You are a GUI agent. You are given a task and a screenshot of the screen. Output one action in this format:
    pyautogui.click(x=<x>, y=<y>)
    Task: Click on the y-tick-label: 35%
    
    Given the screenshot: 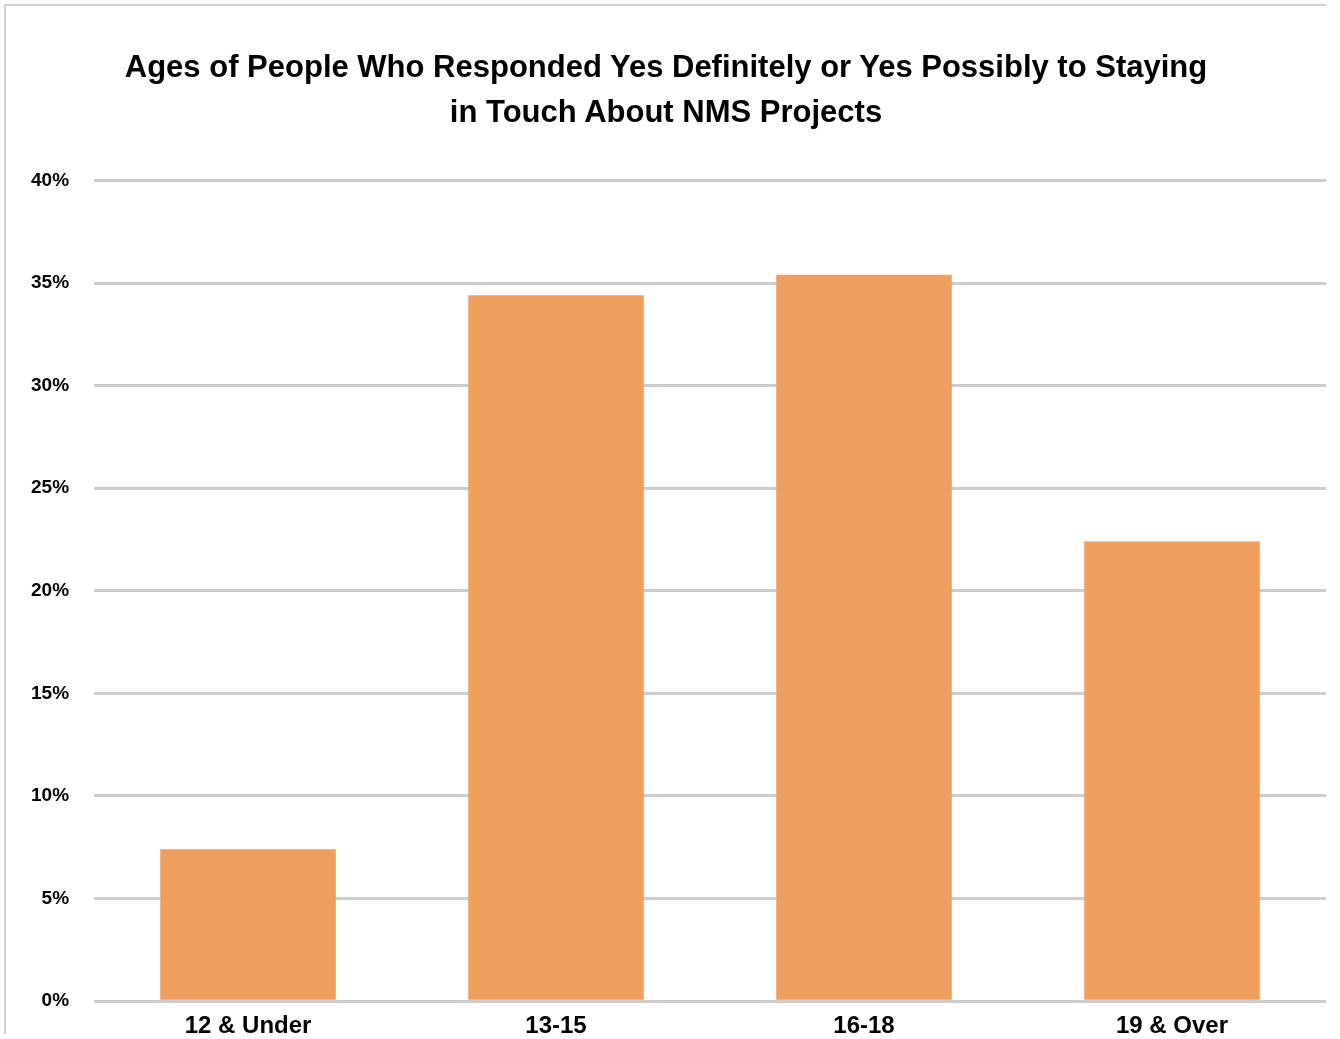 What is the action you would take?
    pyautogui.click(x=50, y=282)
    